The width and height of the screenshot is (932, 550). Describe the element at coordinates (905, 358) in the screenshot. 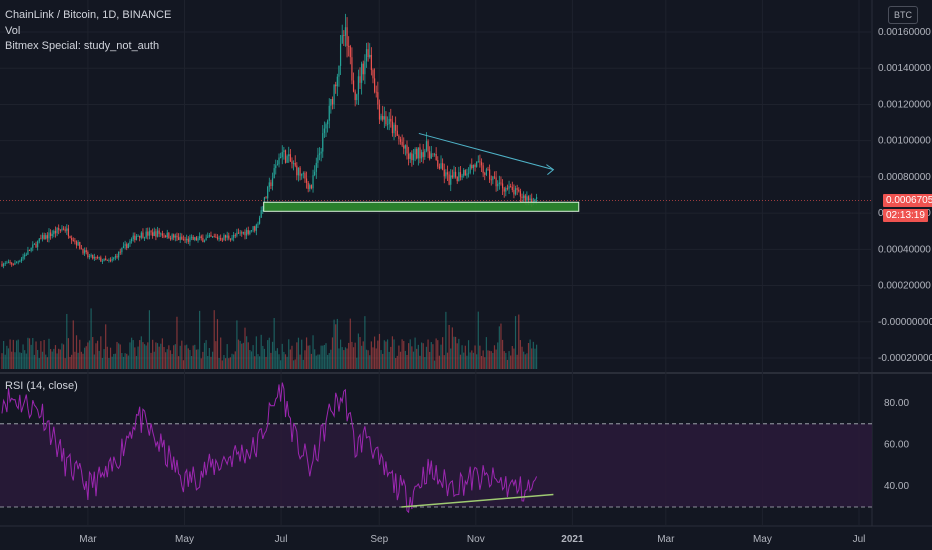

I see `y-tick-label: -0.00020000` at that location.